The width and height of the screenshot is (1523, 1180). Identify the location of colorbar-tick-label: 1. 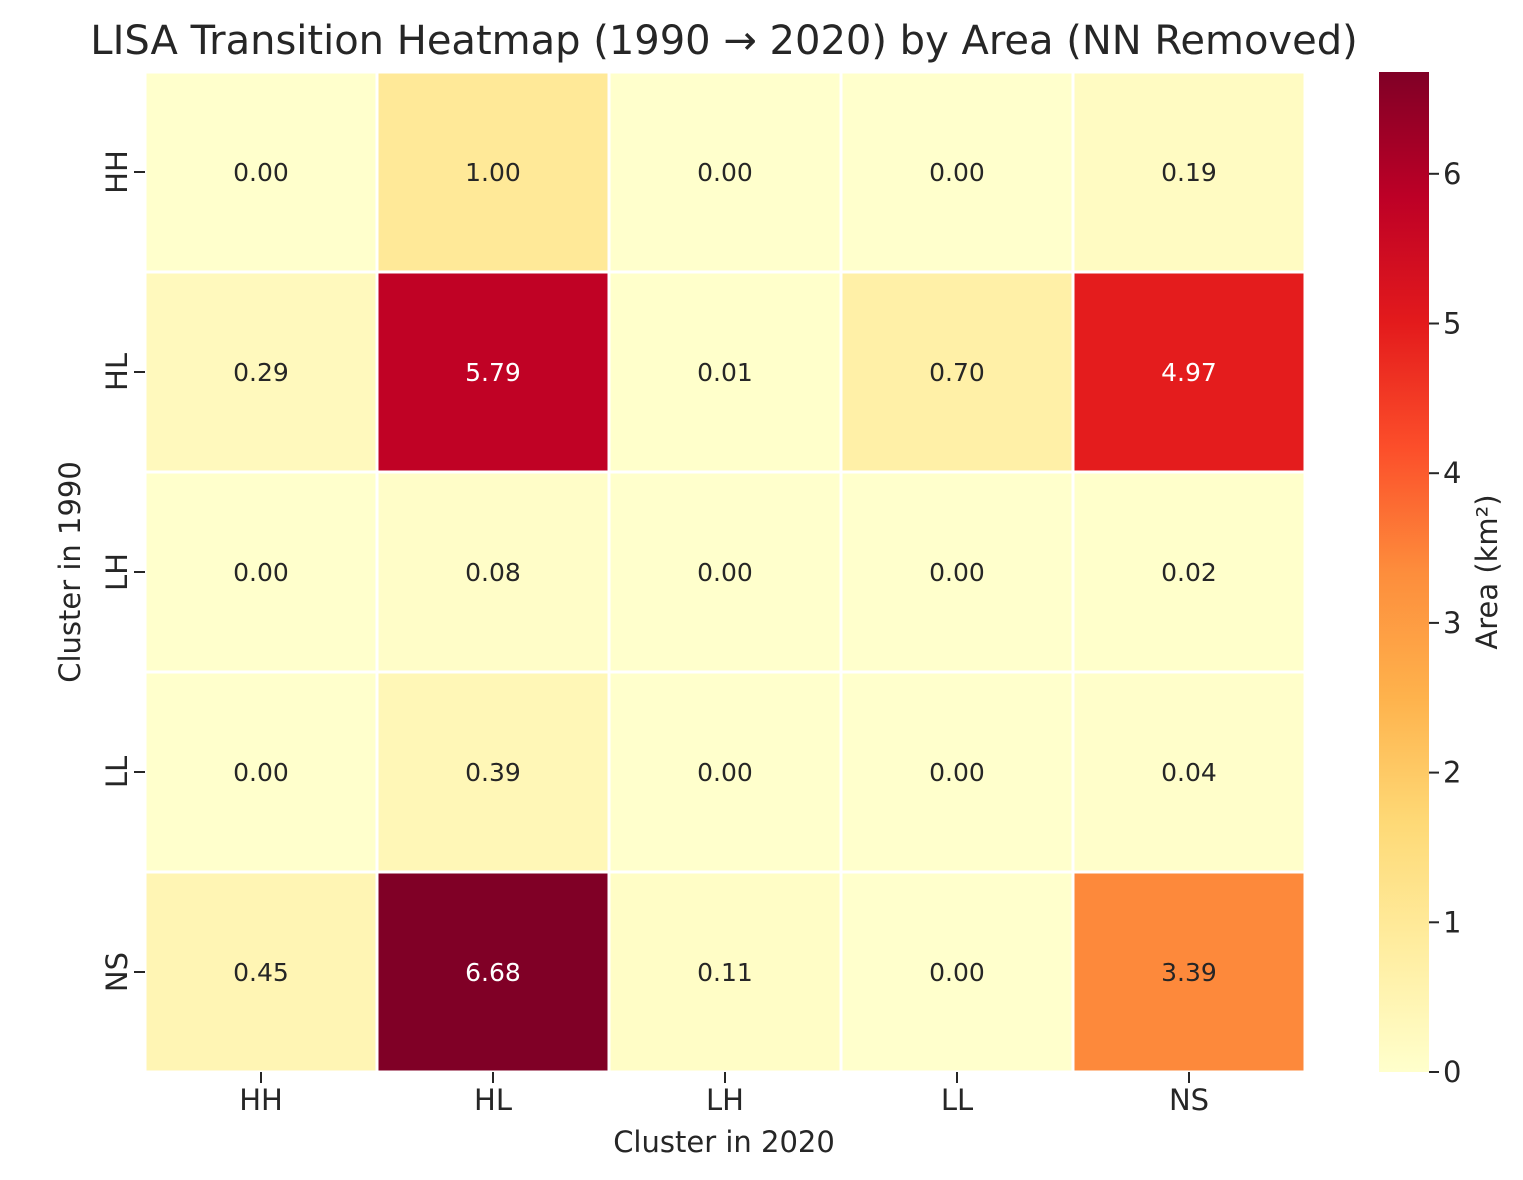
(1452, 922).